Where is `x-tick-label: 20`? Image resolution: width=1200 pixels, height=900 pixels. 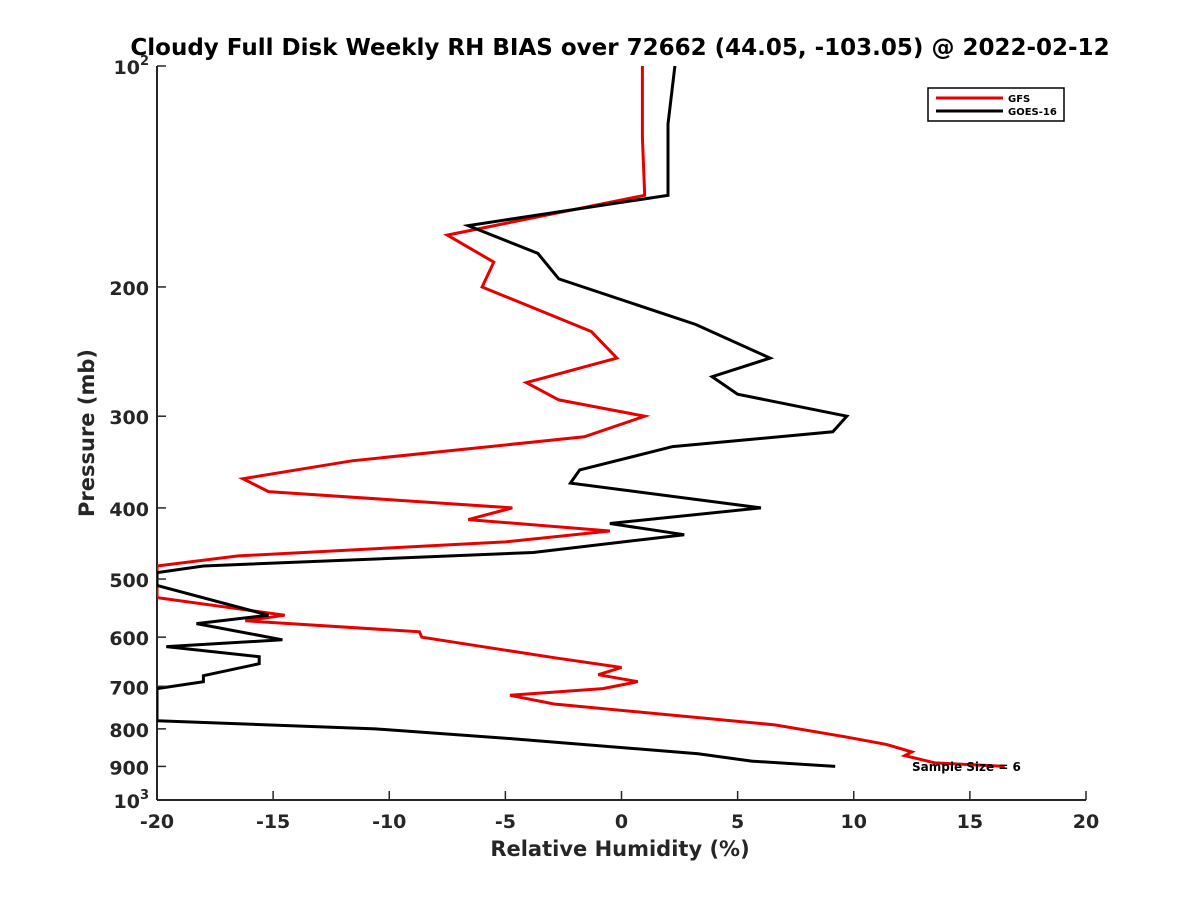
x-tick-label: 20 is located at coordinates (1086, 822).